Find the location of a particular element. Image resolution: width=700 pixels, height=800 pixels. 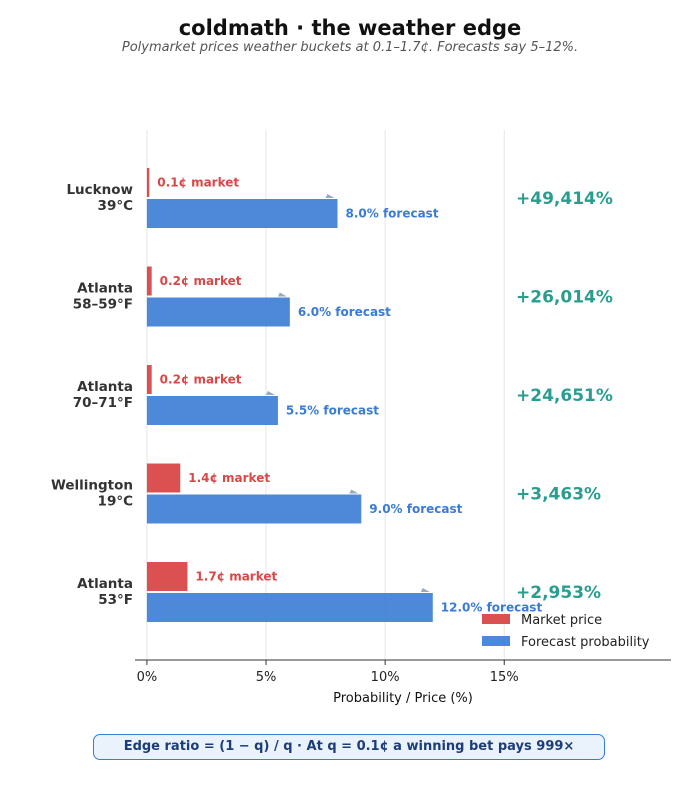

x-tick-label: 0% is located at coordinates (147, 677).